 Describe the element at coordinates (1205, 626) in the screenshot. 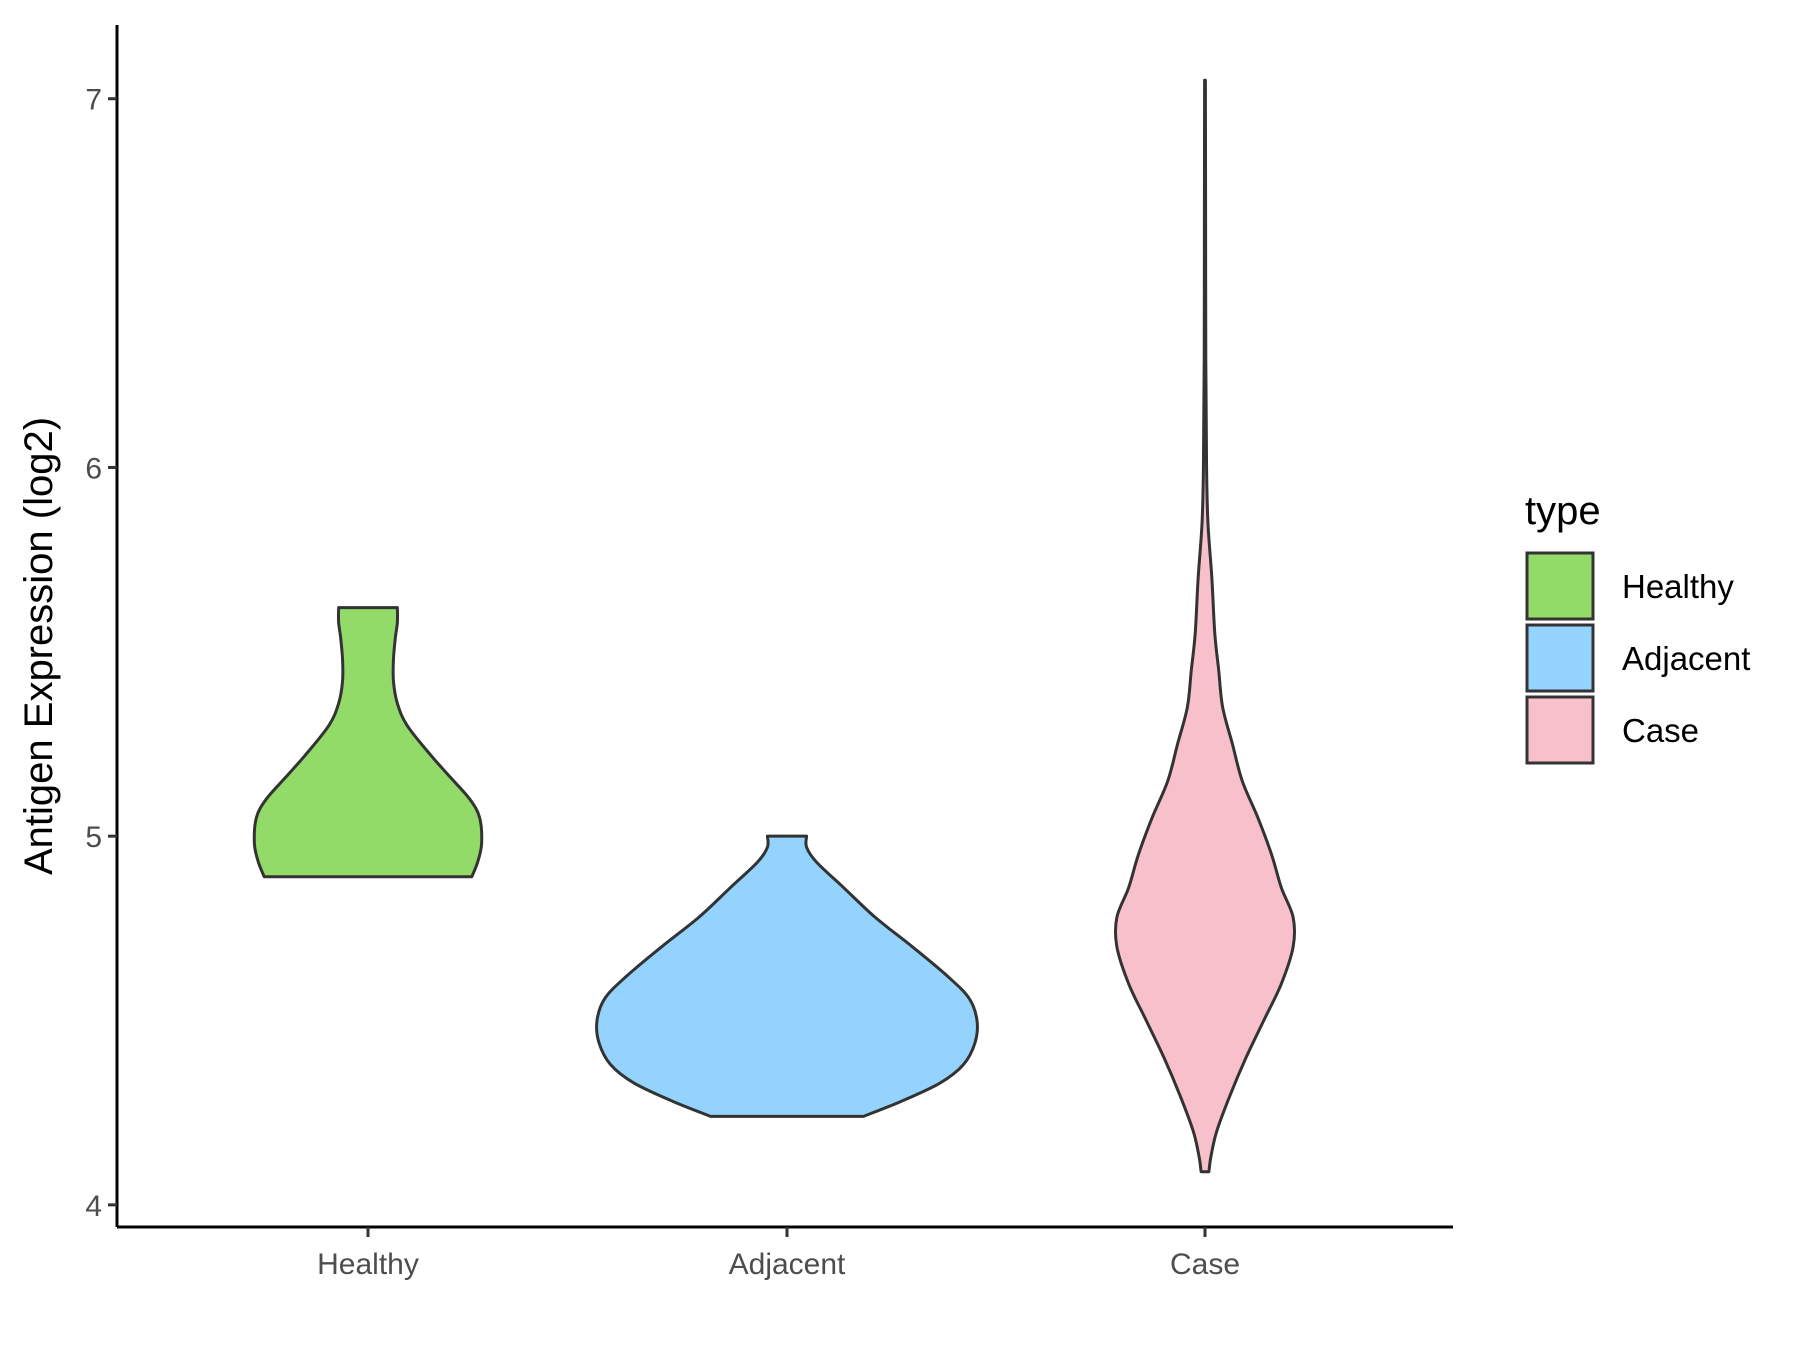

I see `violin-case` at that location.